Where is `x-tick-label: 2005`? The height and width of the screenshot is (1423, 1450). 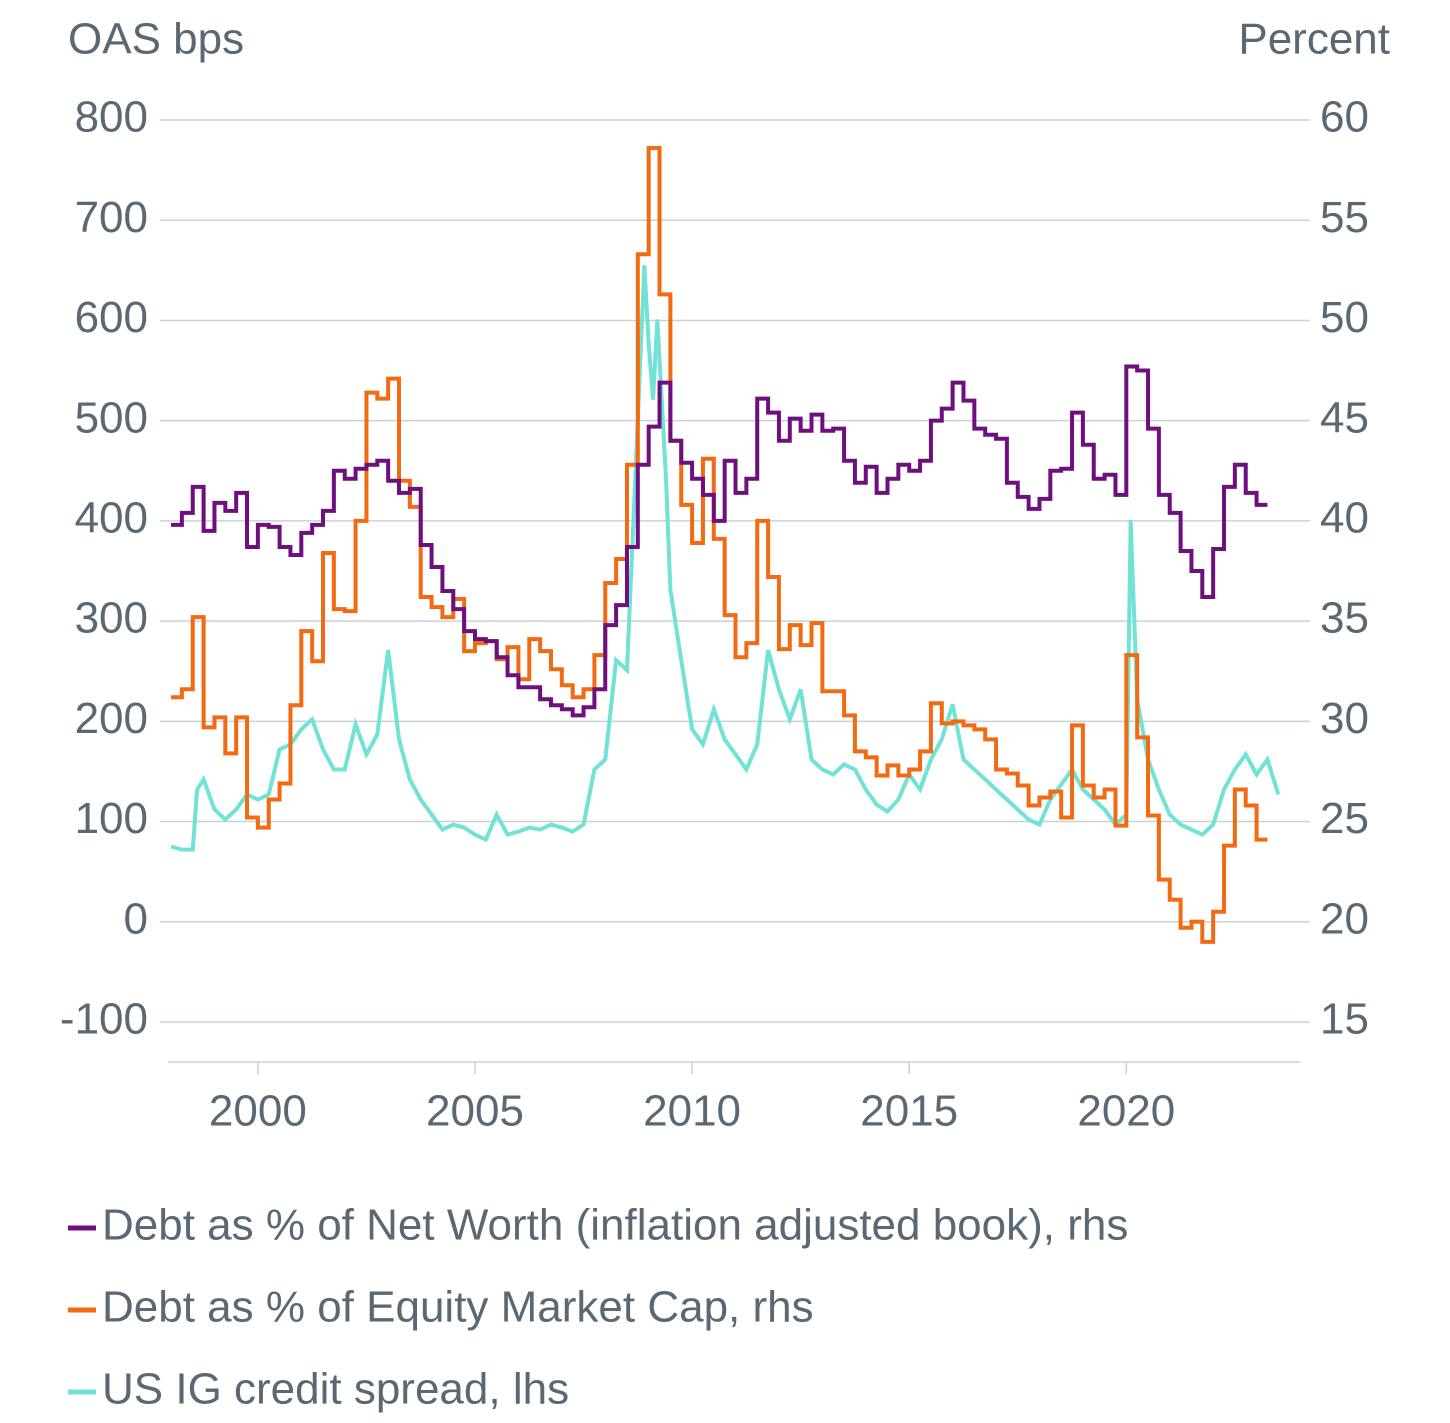 x-tick-label: 2005 is located at coordinates (475, 1111).